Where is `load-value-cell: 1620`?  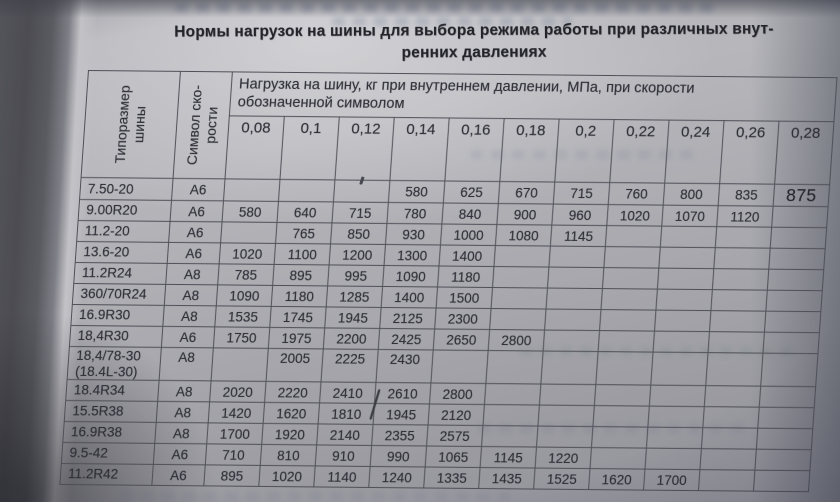 load-value-cell: 1620 is located at coordinates (291, 413).